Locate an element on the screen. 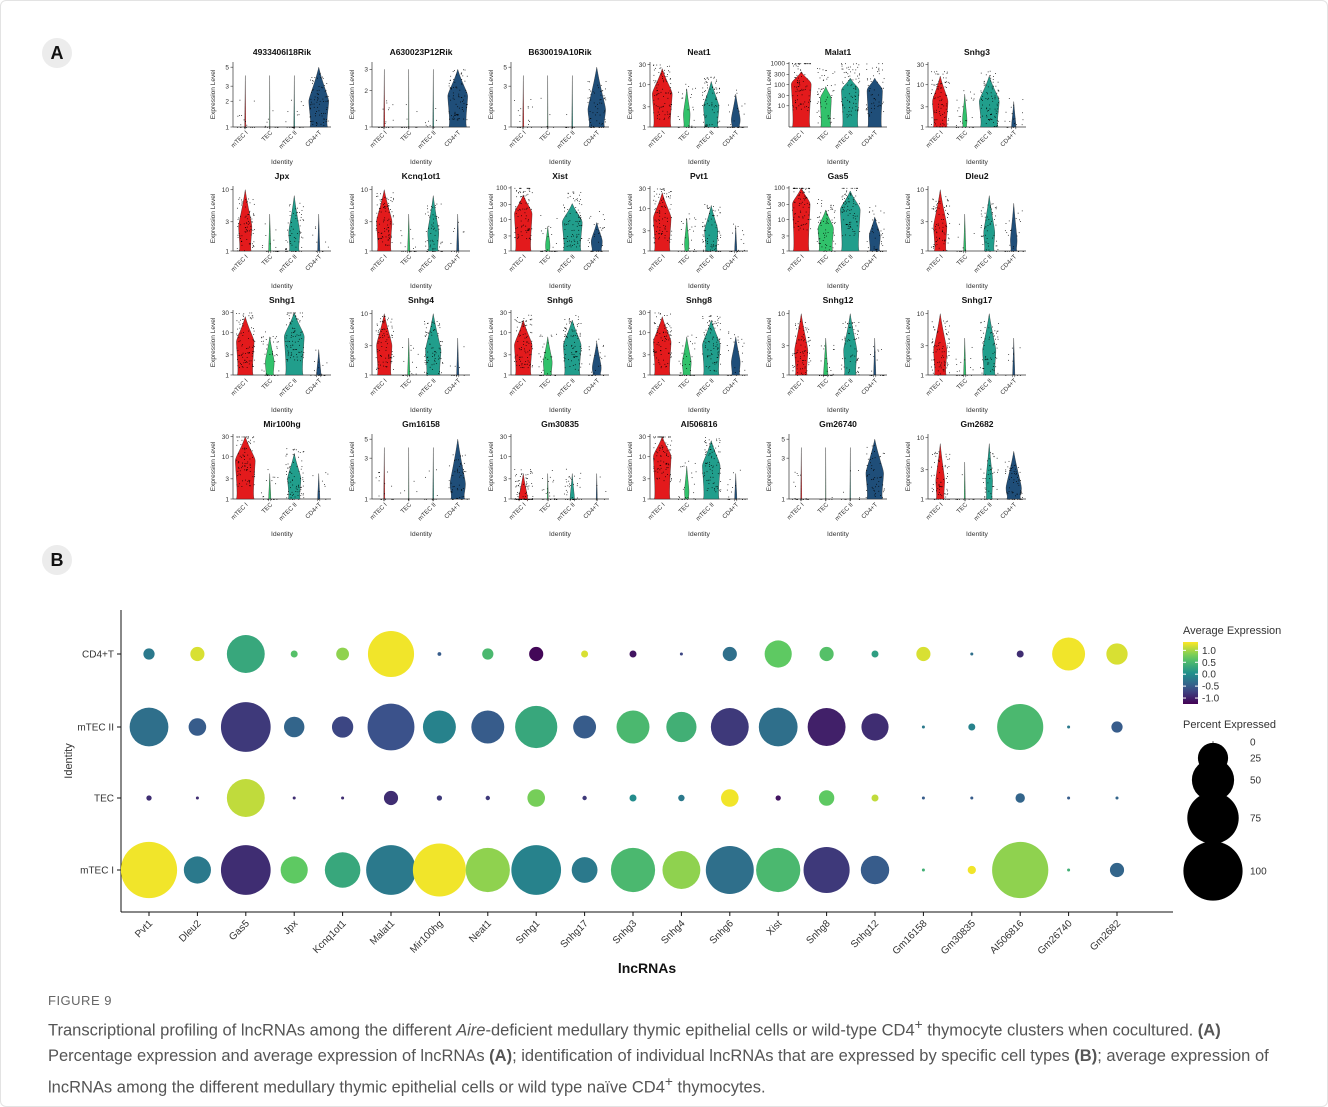 The image size is (1328, 1107). violin-title: Jpx is located at coordinates (282, 176).